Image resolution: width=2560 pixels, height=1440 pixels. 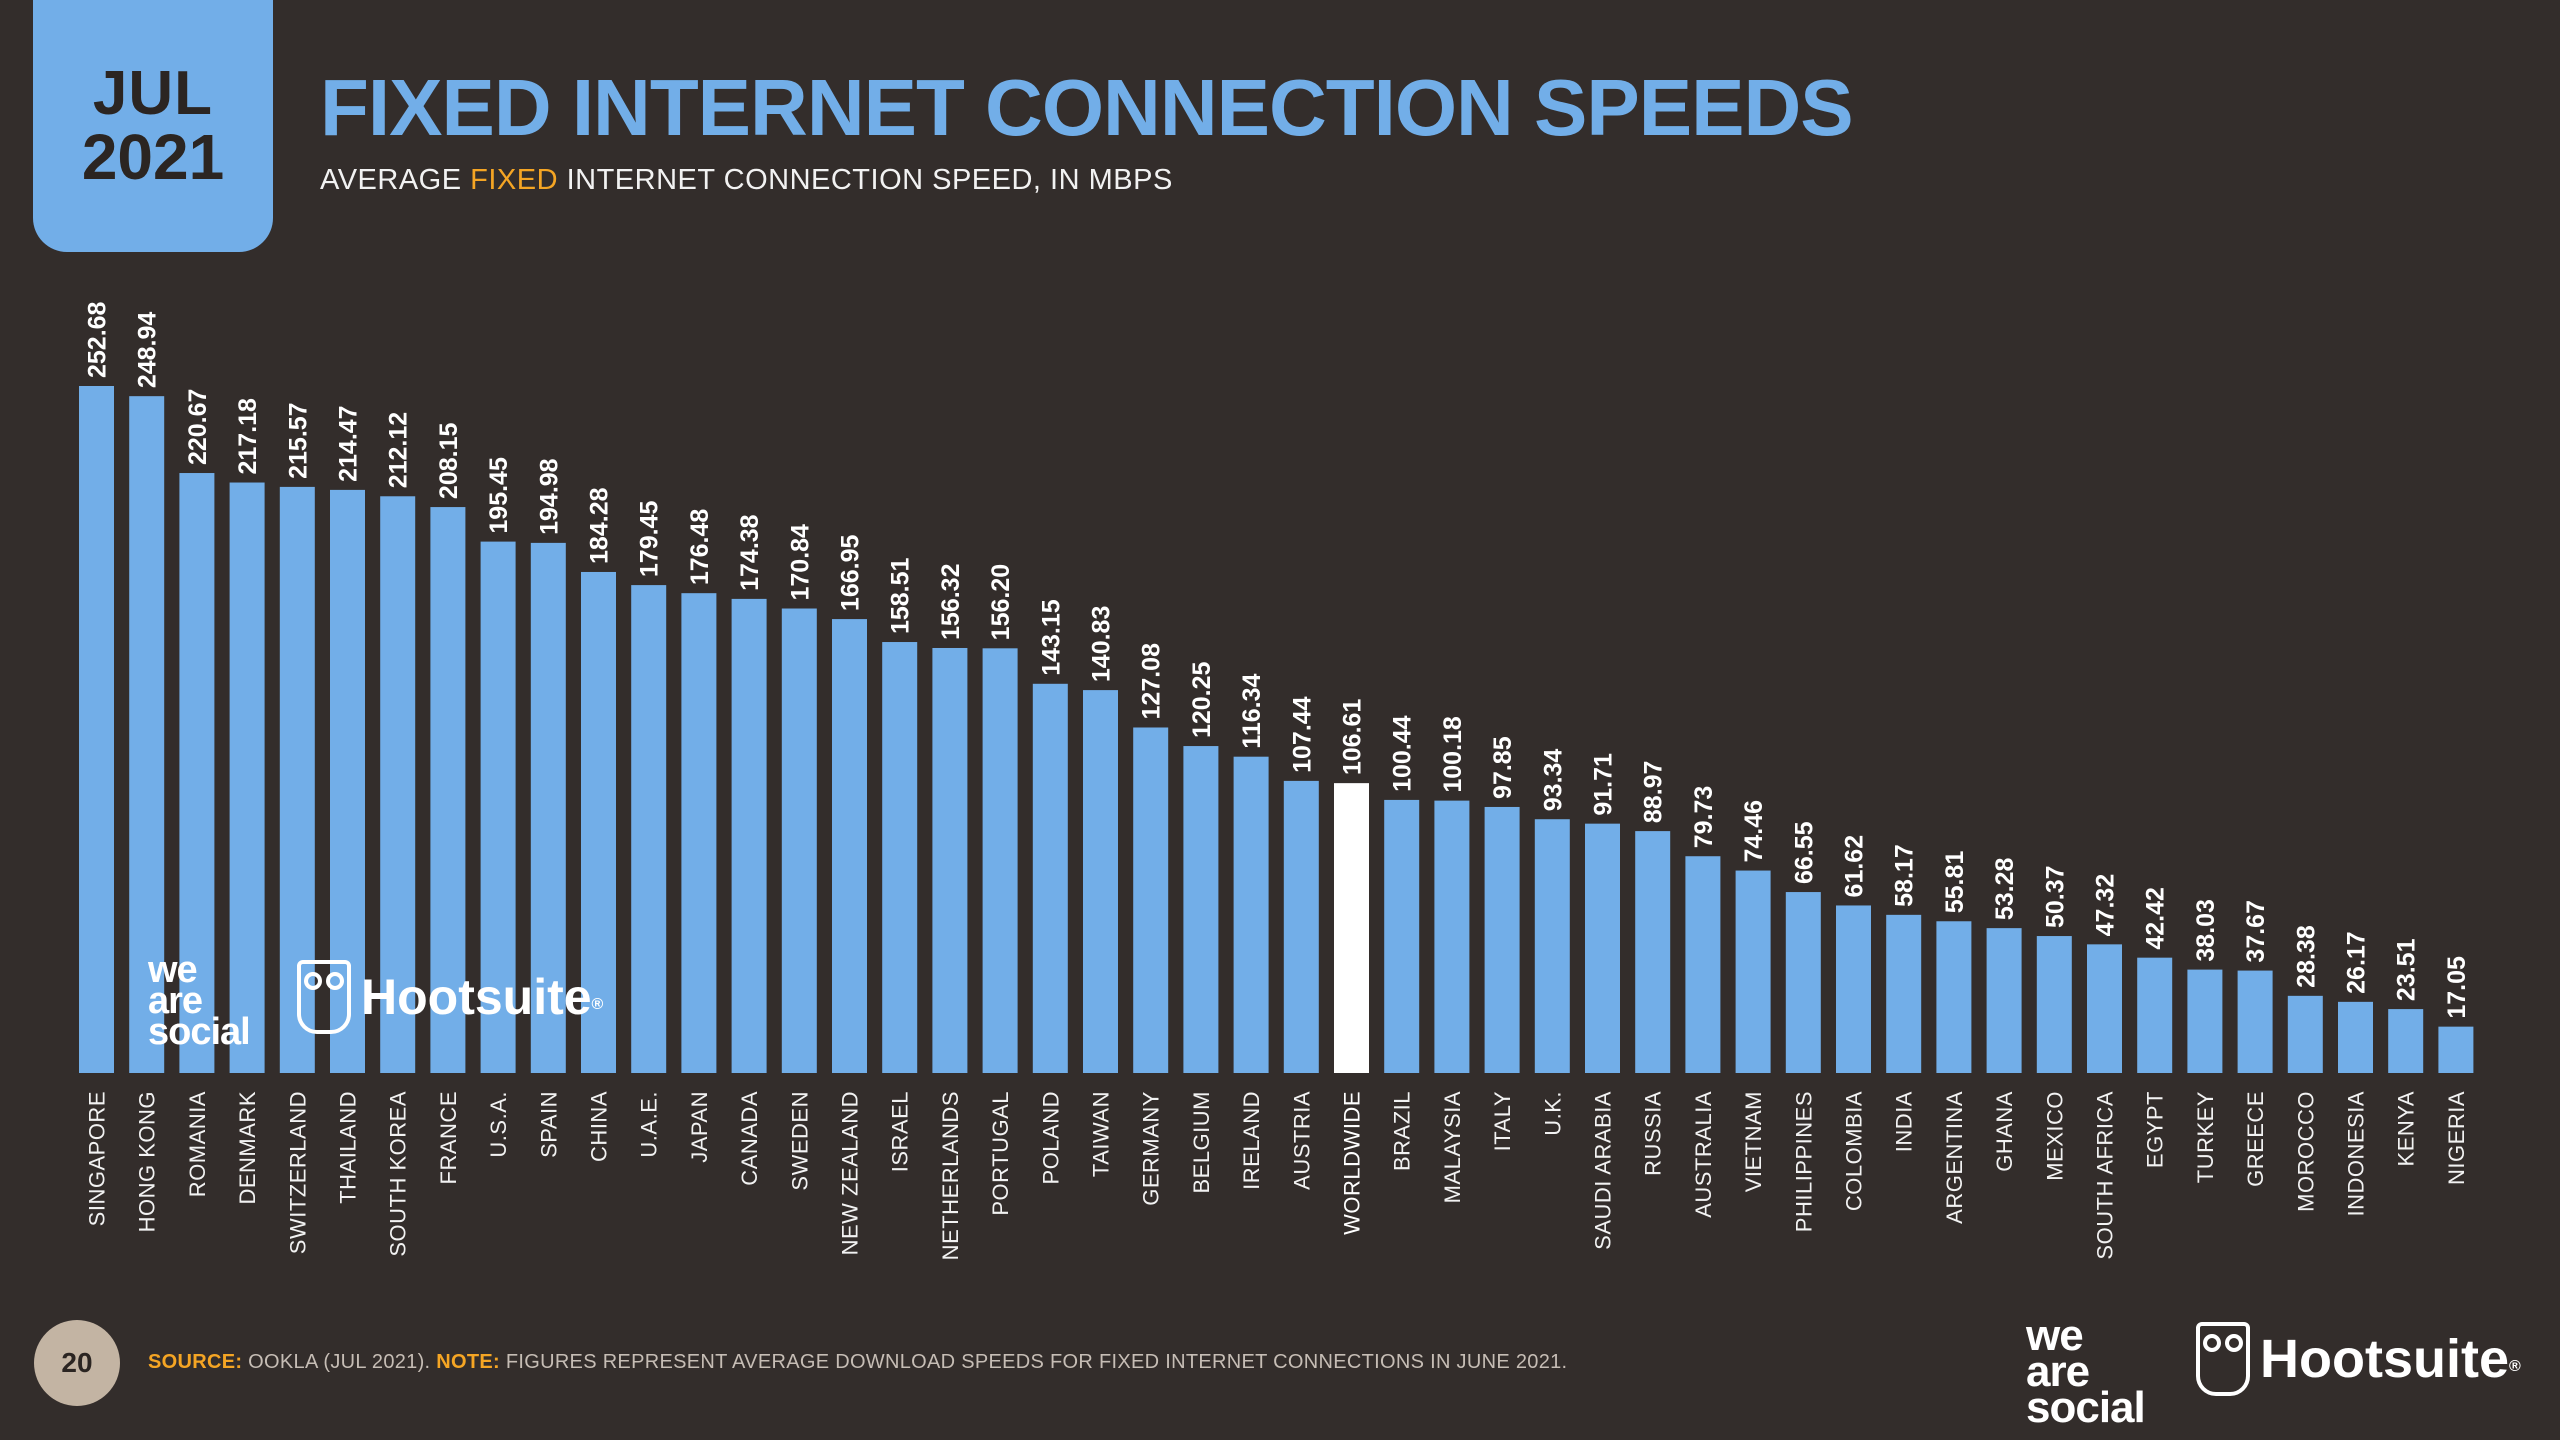 What do you see at coordinates (1152, 681) in the screenshot?
I see `value-label: 127.08` at bounding box center [1152, 681].